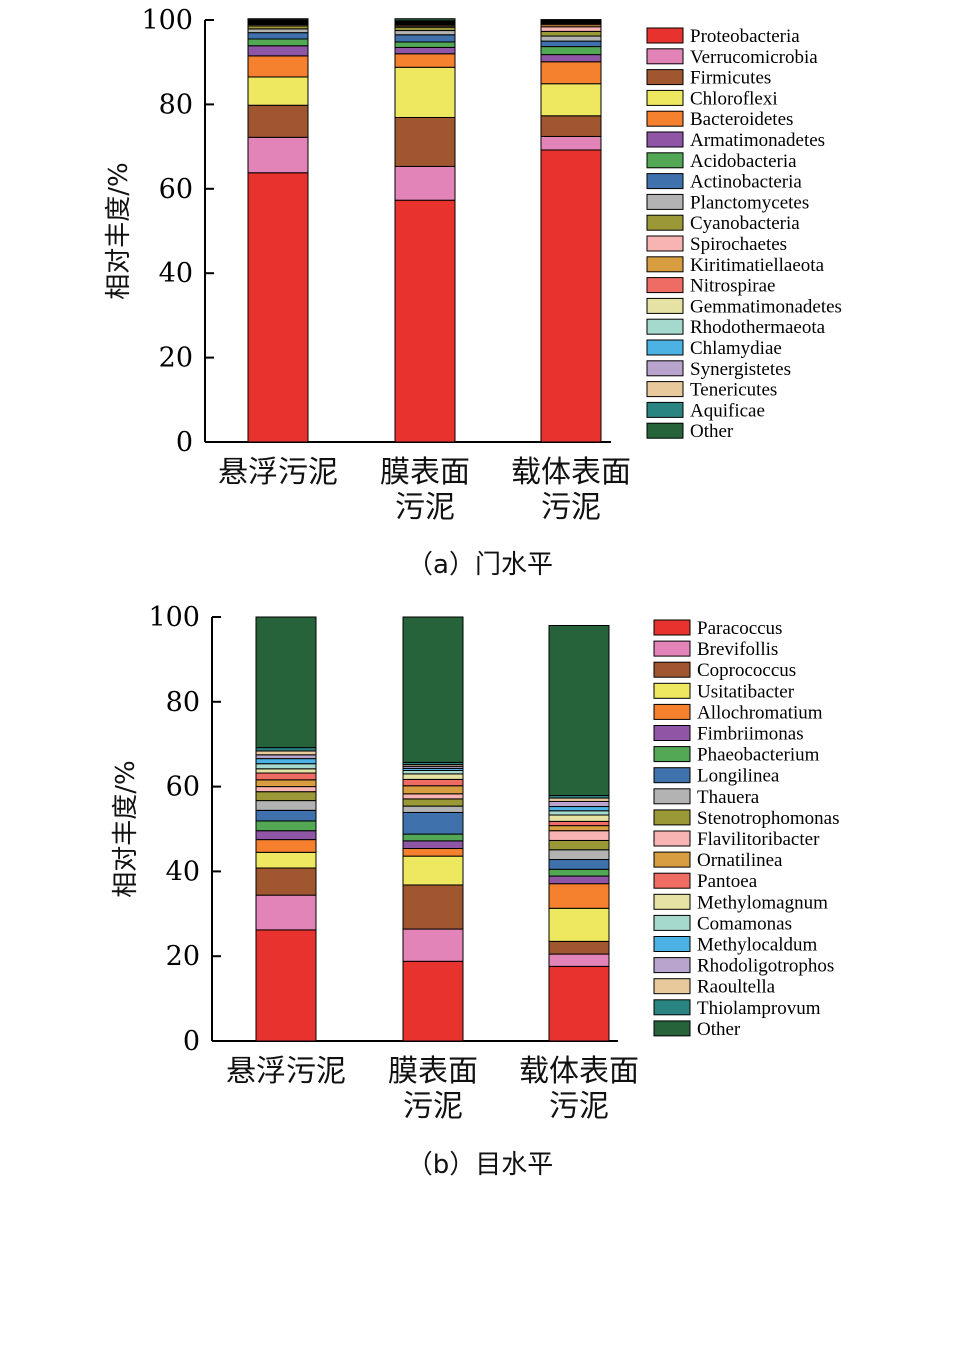 The image size is (963, 1346). Describe the element at coordinates (758, 327) in the screenshot. I see `legend-label: Rhodothermaeota` at that location.